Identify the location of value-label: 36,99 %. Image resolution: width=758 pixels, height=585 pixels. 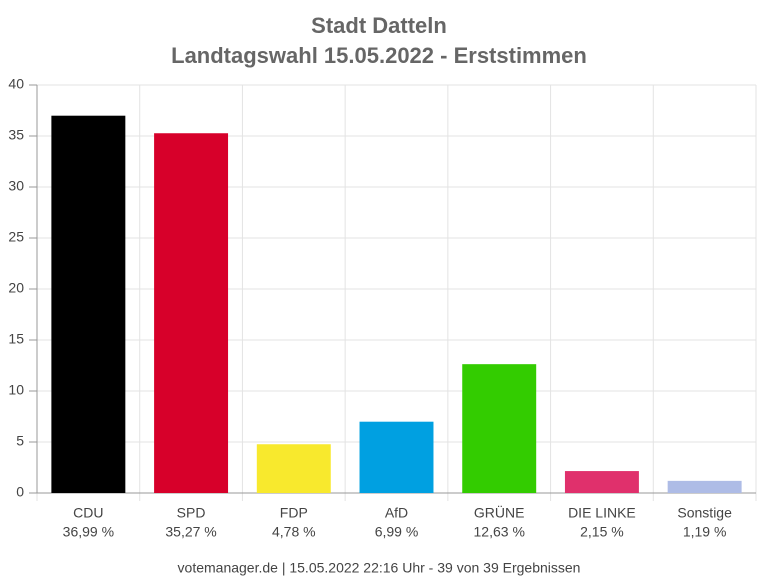
(88, 532).